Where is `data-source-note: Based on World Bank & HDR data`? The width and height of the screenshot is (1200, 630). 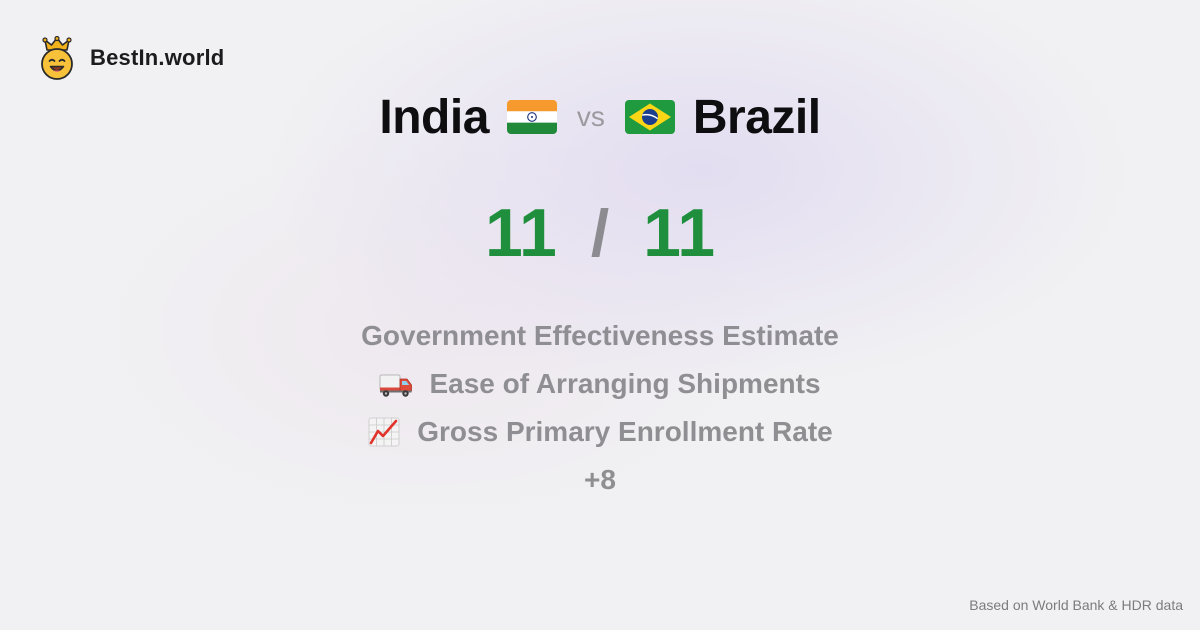 data-source-note: Based on World Bank & HDR data is located at coordinates (1076, 605).